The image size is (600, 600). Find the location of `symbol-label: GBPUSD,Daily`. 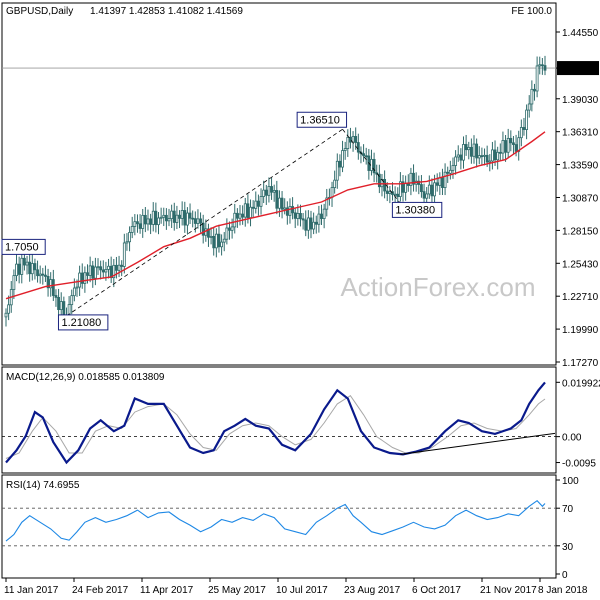

symbol-label: GBPUSD,Daily is located at coordinates (39, 11).